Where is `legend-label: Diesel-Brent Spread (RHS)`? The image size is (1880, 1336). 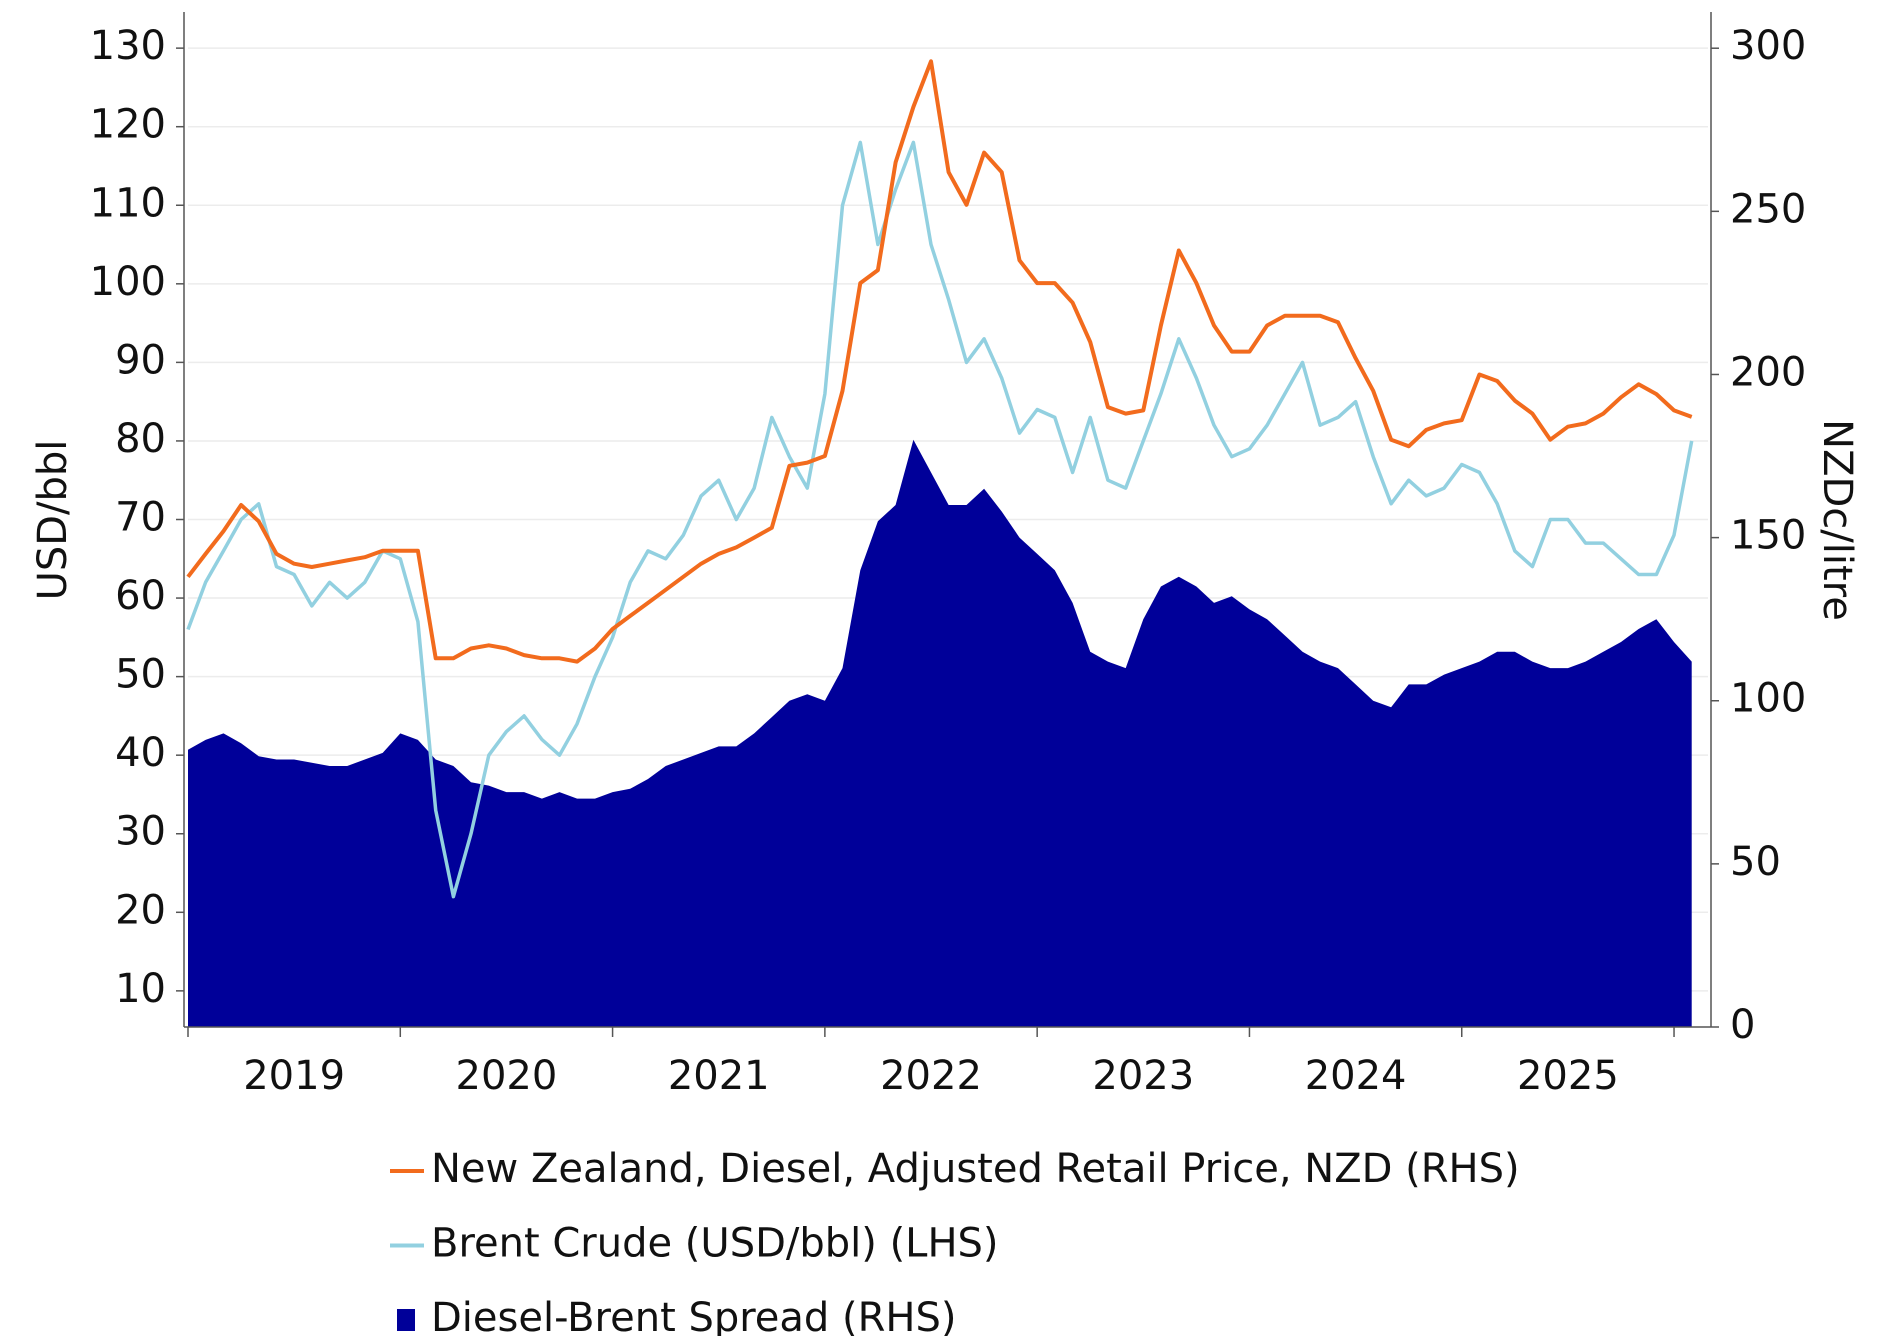 legend-label: Diesel-Brent Spread (RHS) is located at coordinates (694, 1315).